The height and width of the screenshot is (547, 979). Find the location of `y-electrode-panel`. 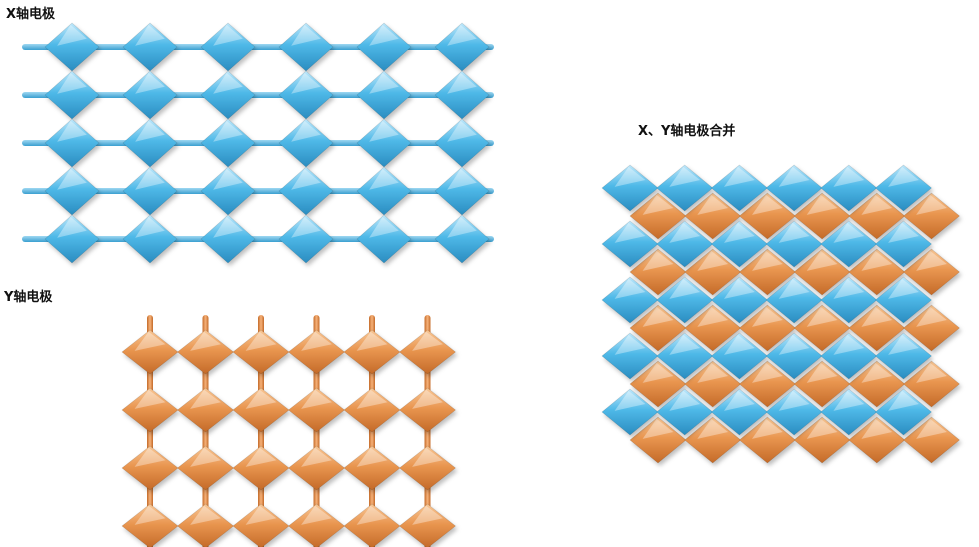

y-electrode-panel is located at coordinates (288, 431).